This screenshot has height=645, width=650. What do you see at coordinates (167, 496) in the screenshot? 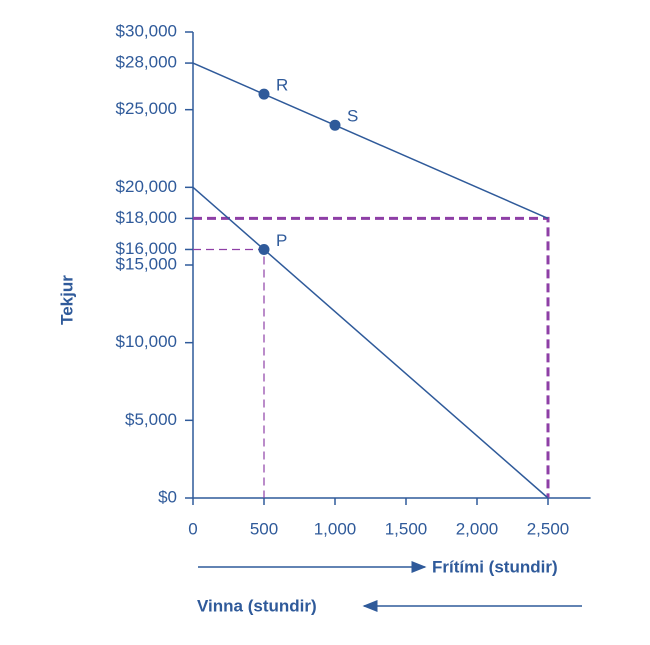
I see `y-tick-label: $0` at bounding box center [167, 496].